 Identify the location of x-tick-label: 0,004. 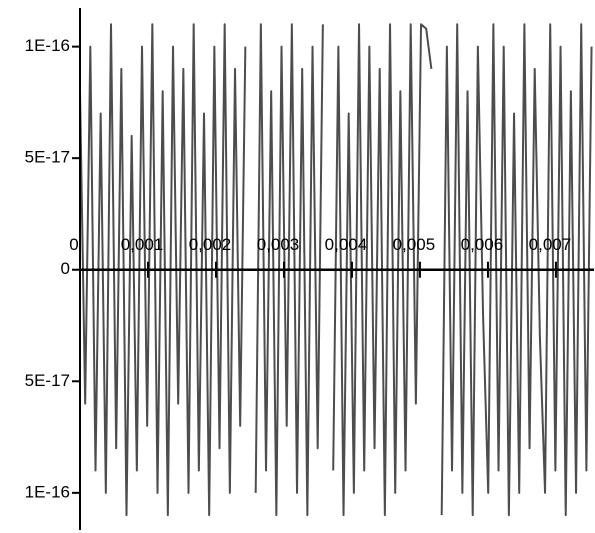
(346, 244).